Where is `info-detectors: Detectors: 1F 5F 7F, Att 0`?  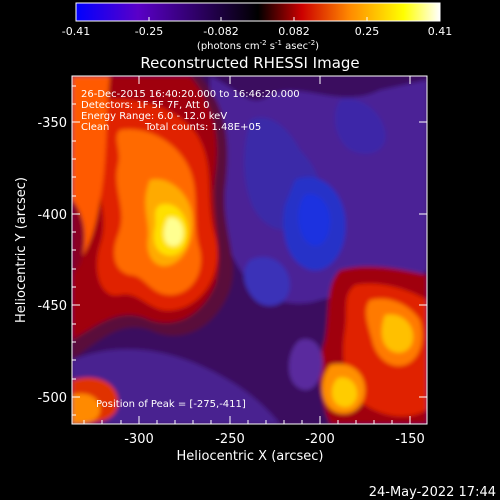
info-detectors: Detectors: 1F 5F 7F, Att 0 is located at coordinates (145, 105).